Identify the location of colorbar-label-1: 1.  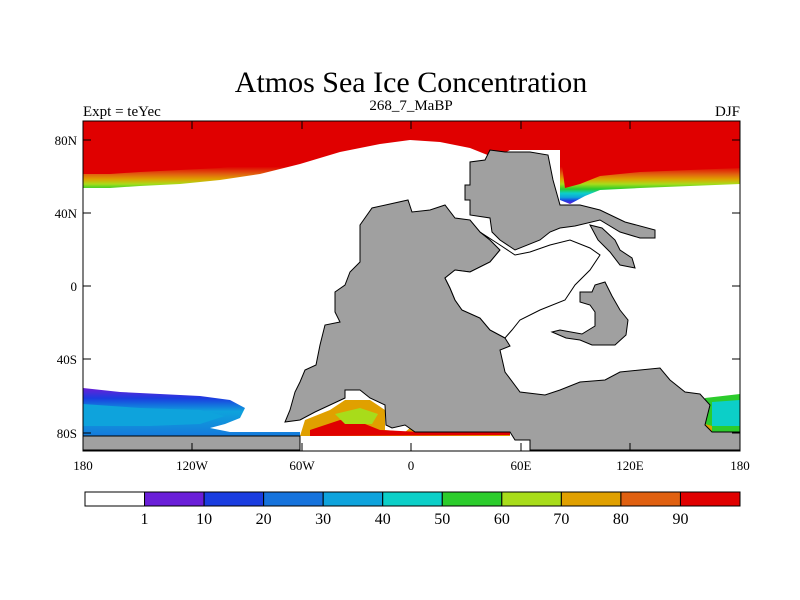
(145, 519).